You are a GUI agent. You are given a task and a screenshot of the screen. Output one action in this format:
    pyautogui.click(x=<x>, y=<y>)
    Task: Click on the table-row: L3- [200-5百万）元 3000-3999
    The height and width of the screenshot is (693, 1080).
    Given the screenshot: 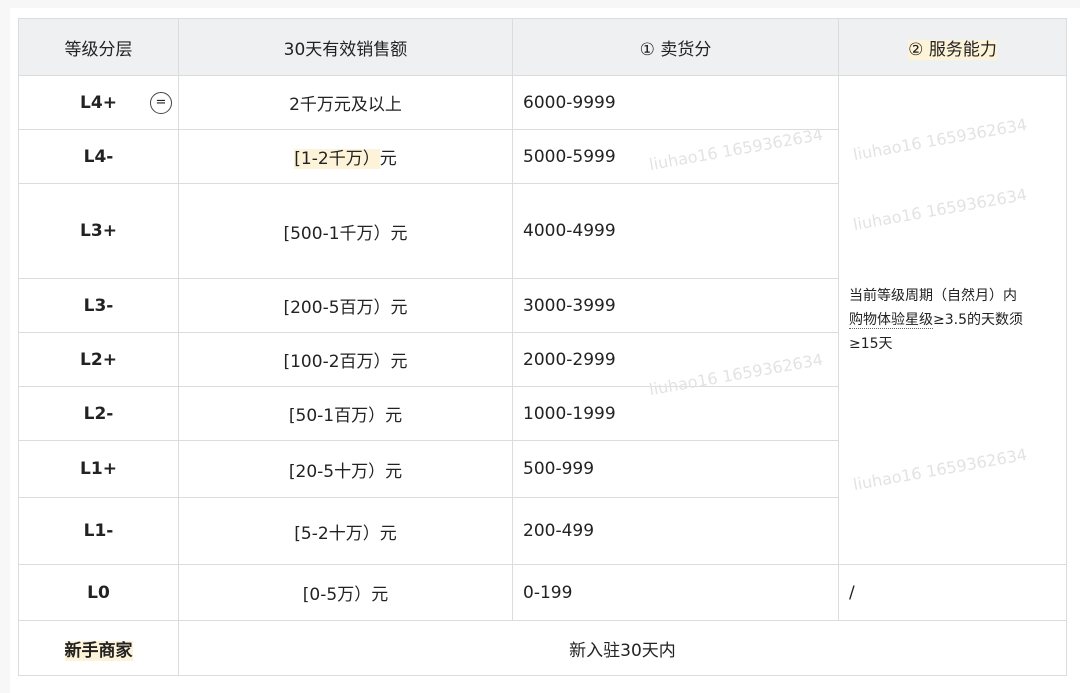 What is the action you would take?
    pyautogui.click(x=542, y=305)
    